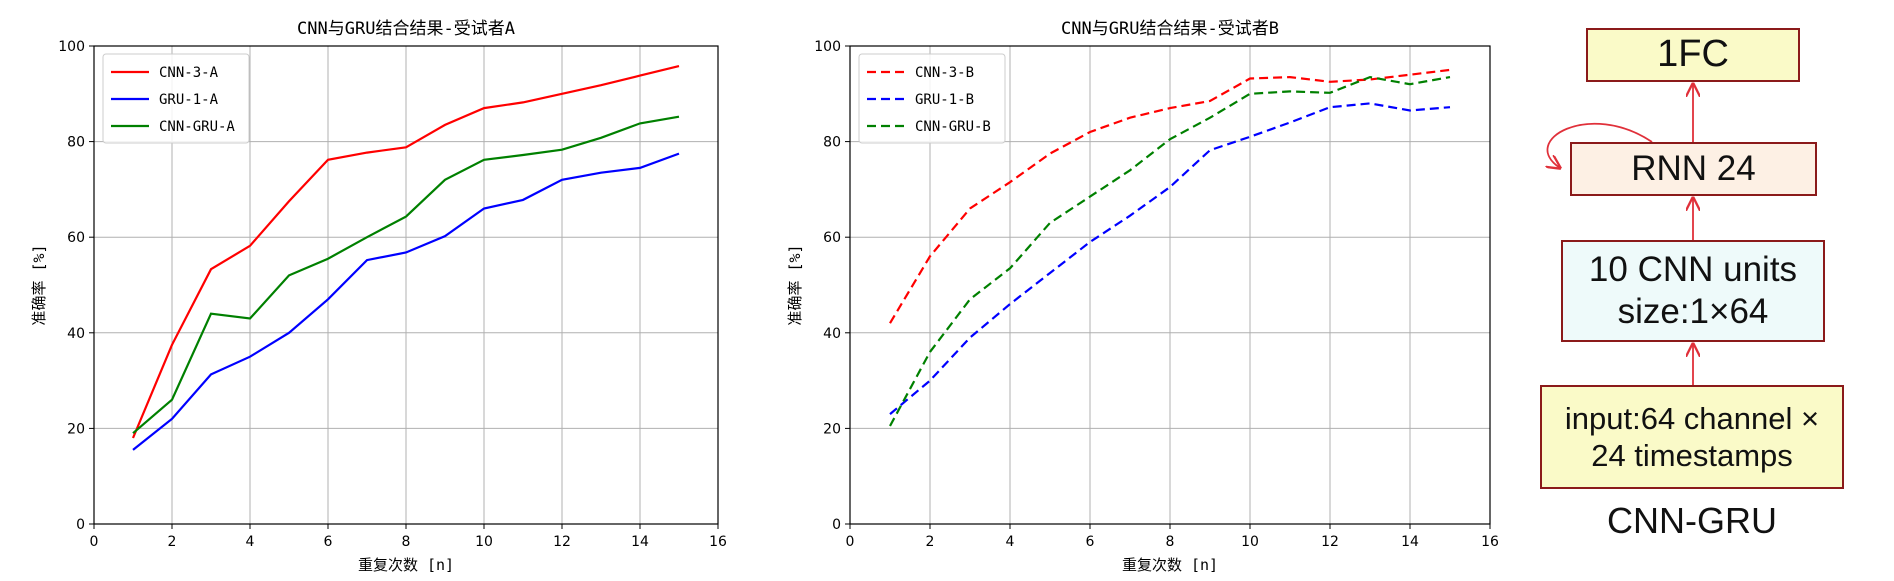 This screenshot has width=1894, height=581. I want to click on input-label-line2: 24 timestamps, so click(1692, 455).